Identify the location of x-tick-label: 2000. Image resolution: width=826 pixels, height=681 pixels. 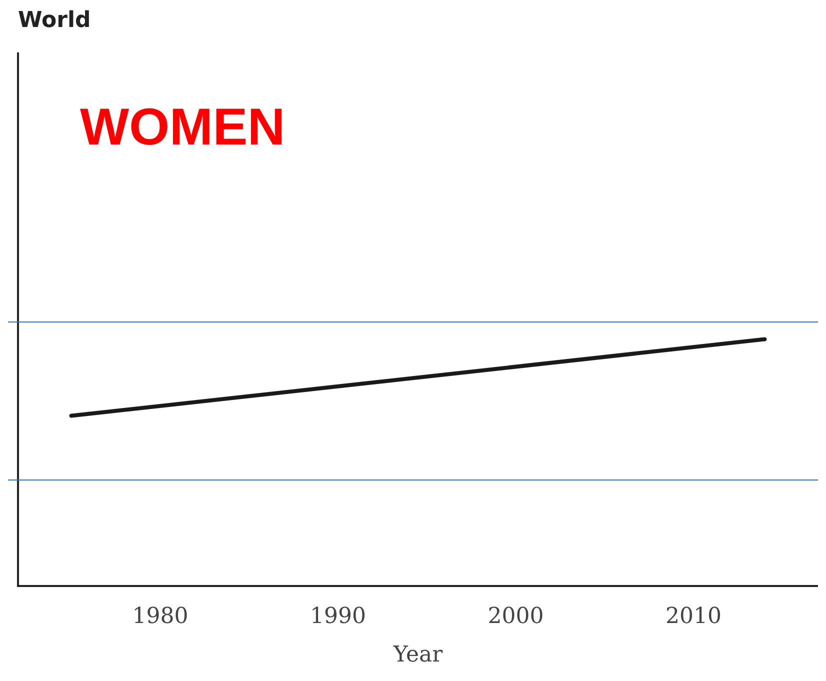
(516, 617).